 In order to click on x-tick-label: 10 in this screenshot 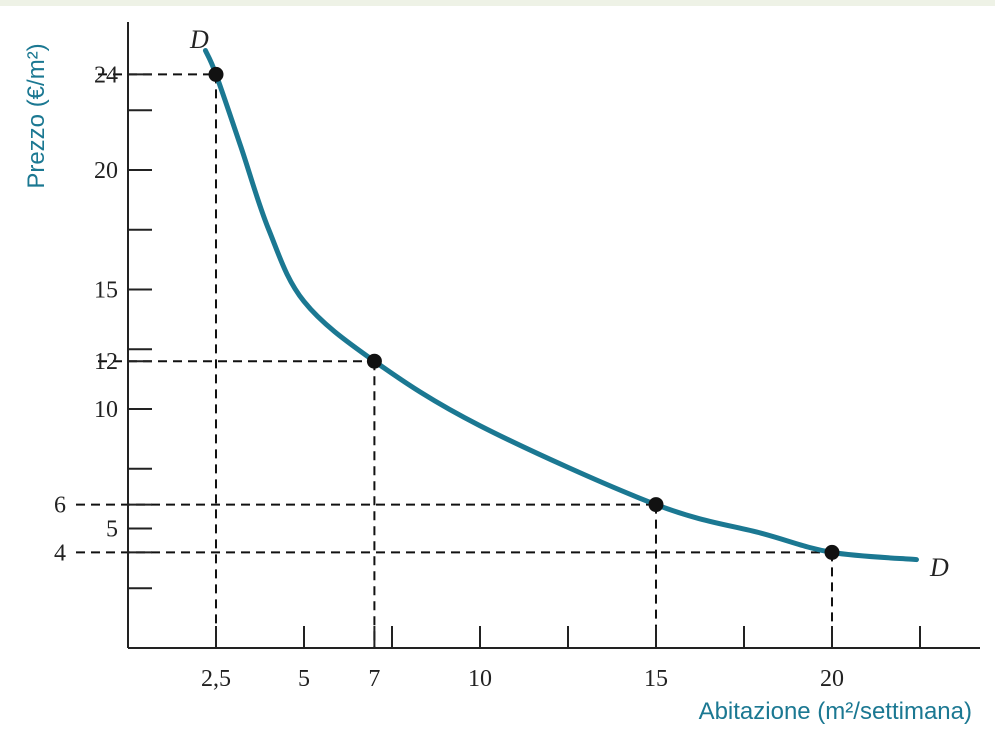, I will do `click(480, 679)`.